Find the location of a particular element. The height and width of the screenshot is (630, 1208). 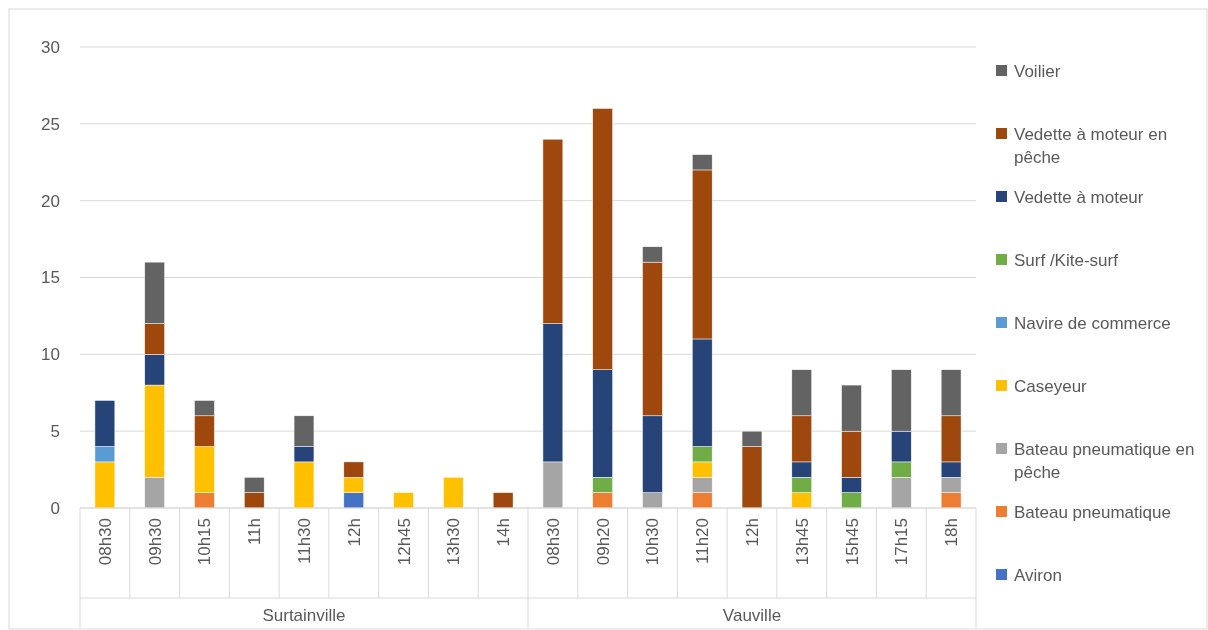

x-tick-label: 18h is located at coordinates (952, 532).